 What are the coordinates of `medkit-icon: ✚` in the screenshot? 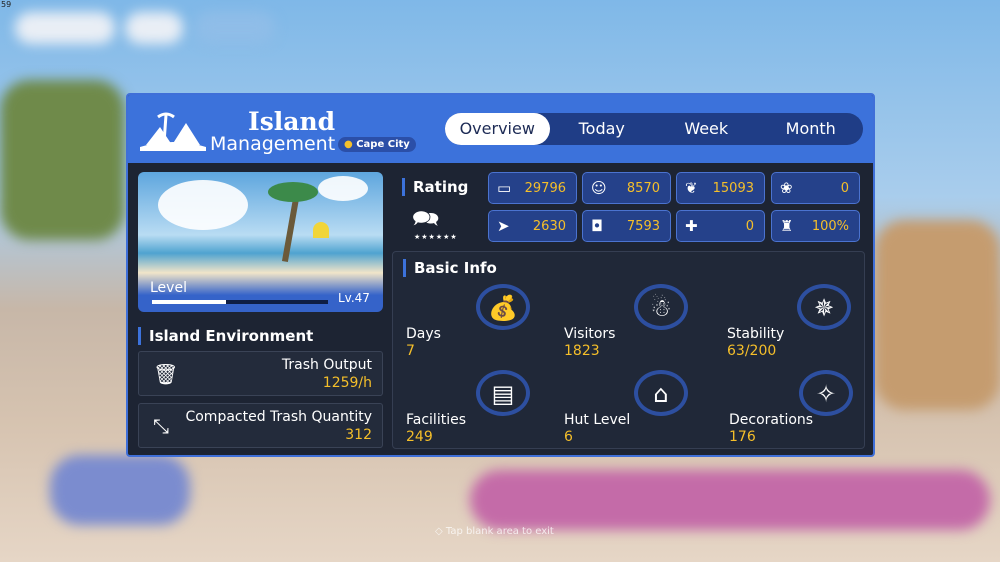 It's located at (691, 226).